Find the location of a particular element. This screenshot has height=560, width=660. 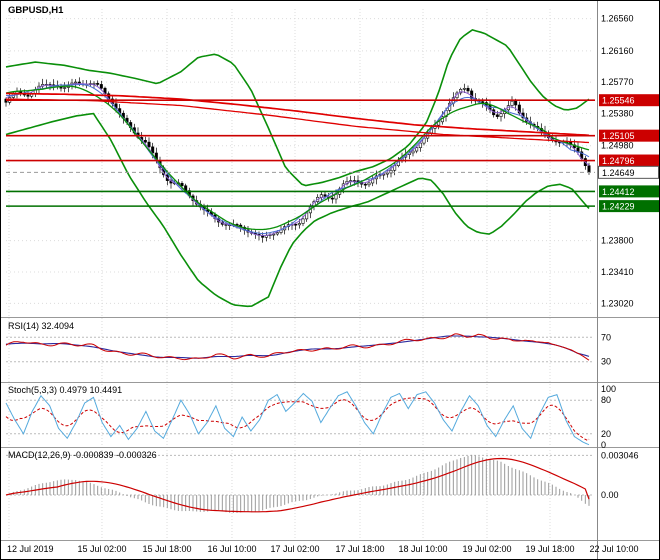

stoch-axis-label: 0 is located at coordinates (603, 445).